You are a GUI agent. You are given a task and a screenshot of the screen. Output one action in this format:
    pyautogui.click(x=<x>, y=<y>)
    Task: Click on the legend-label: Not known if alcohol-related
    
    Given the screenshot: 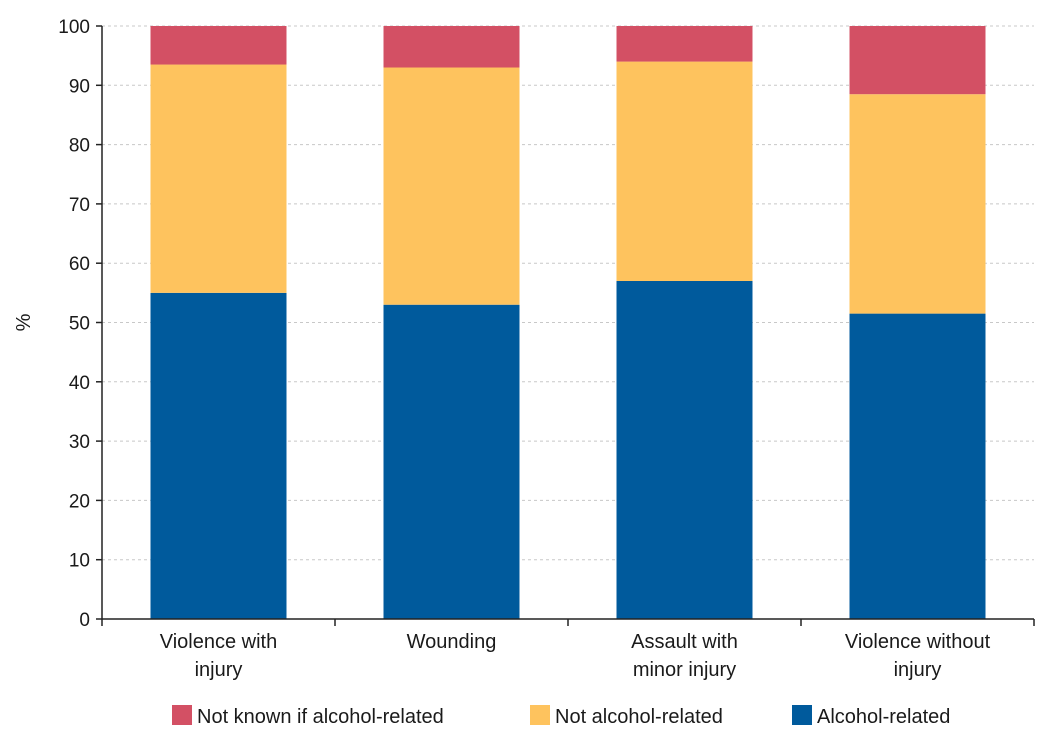 What is the action you would take?
    pyautogui.click(x=320, y=717)
    